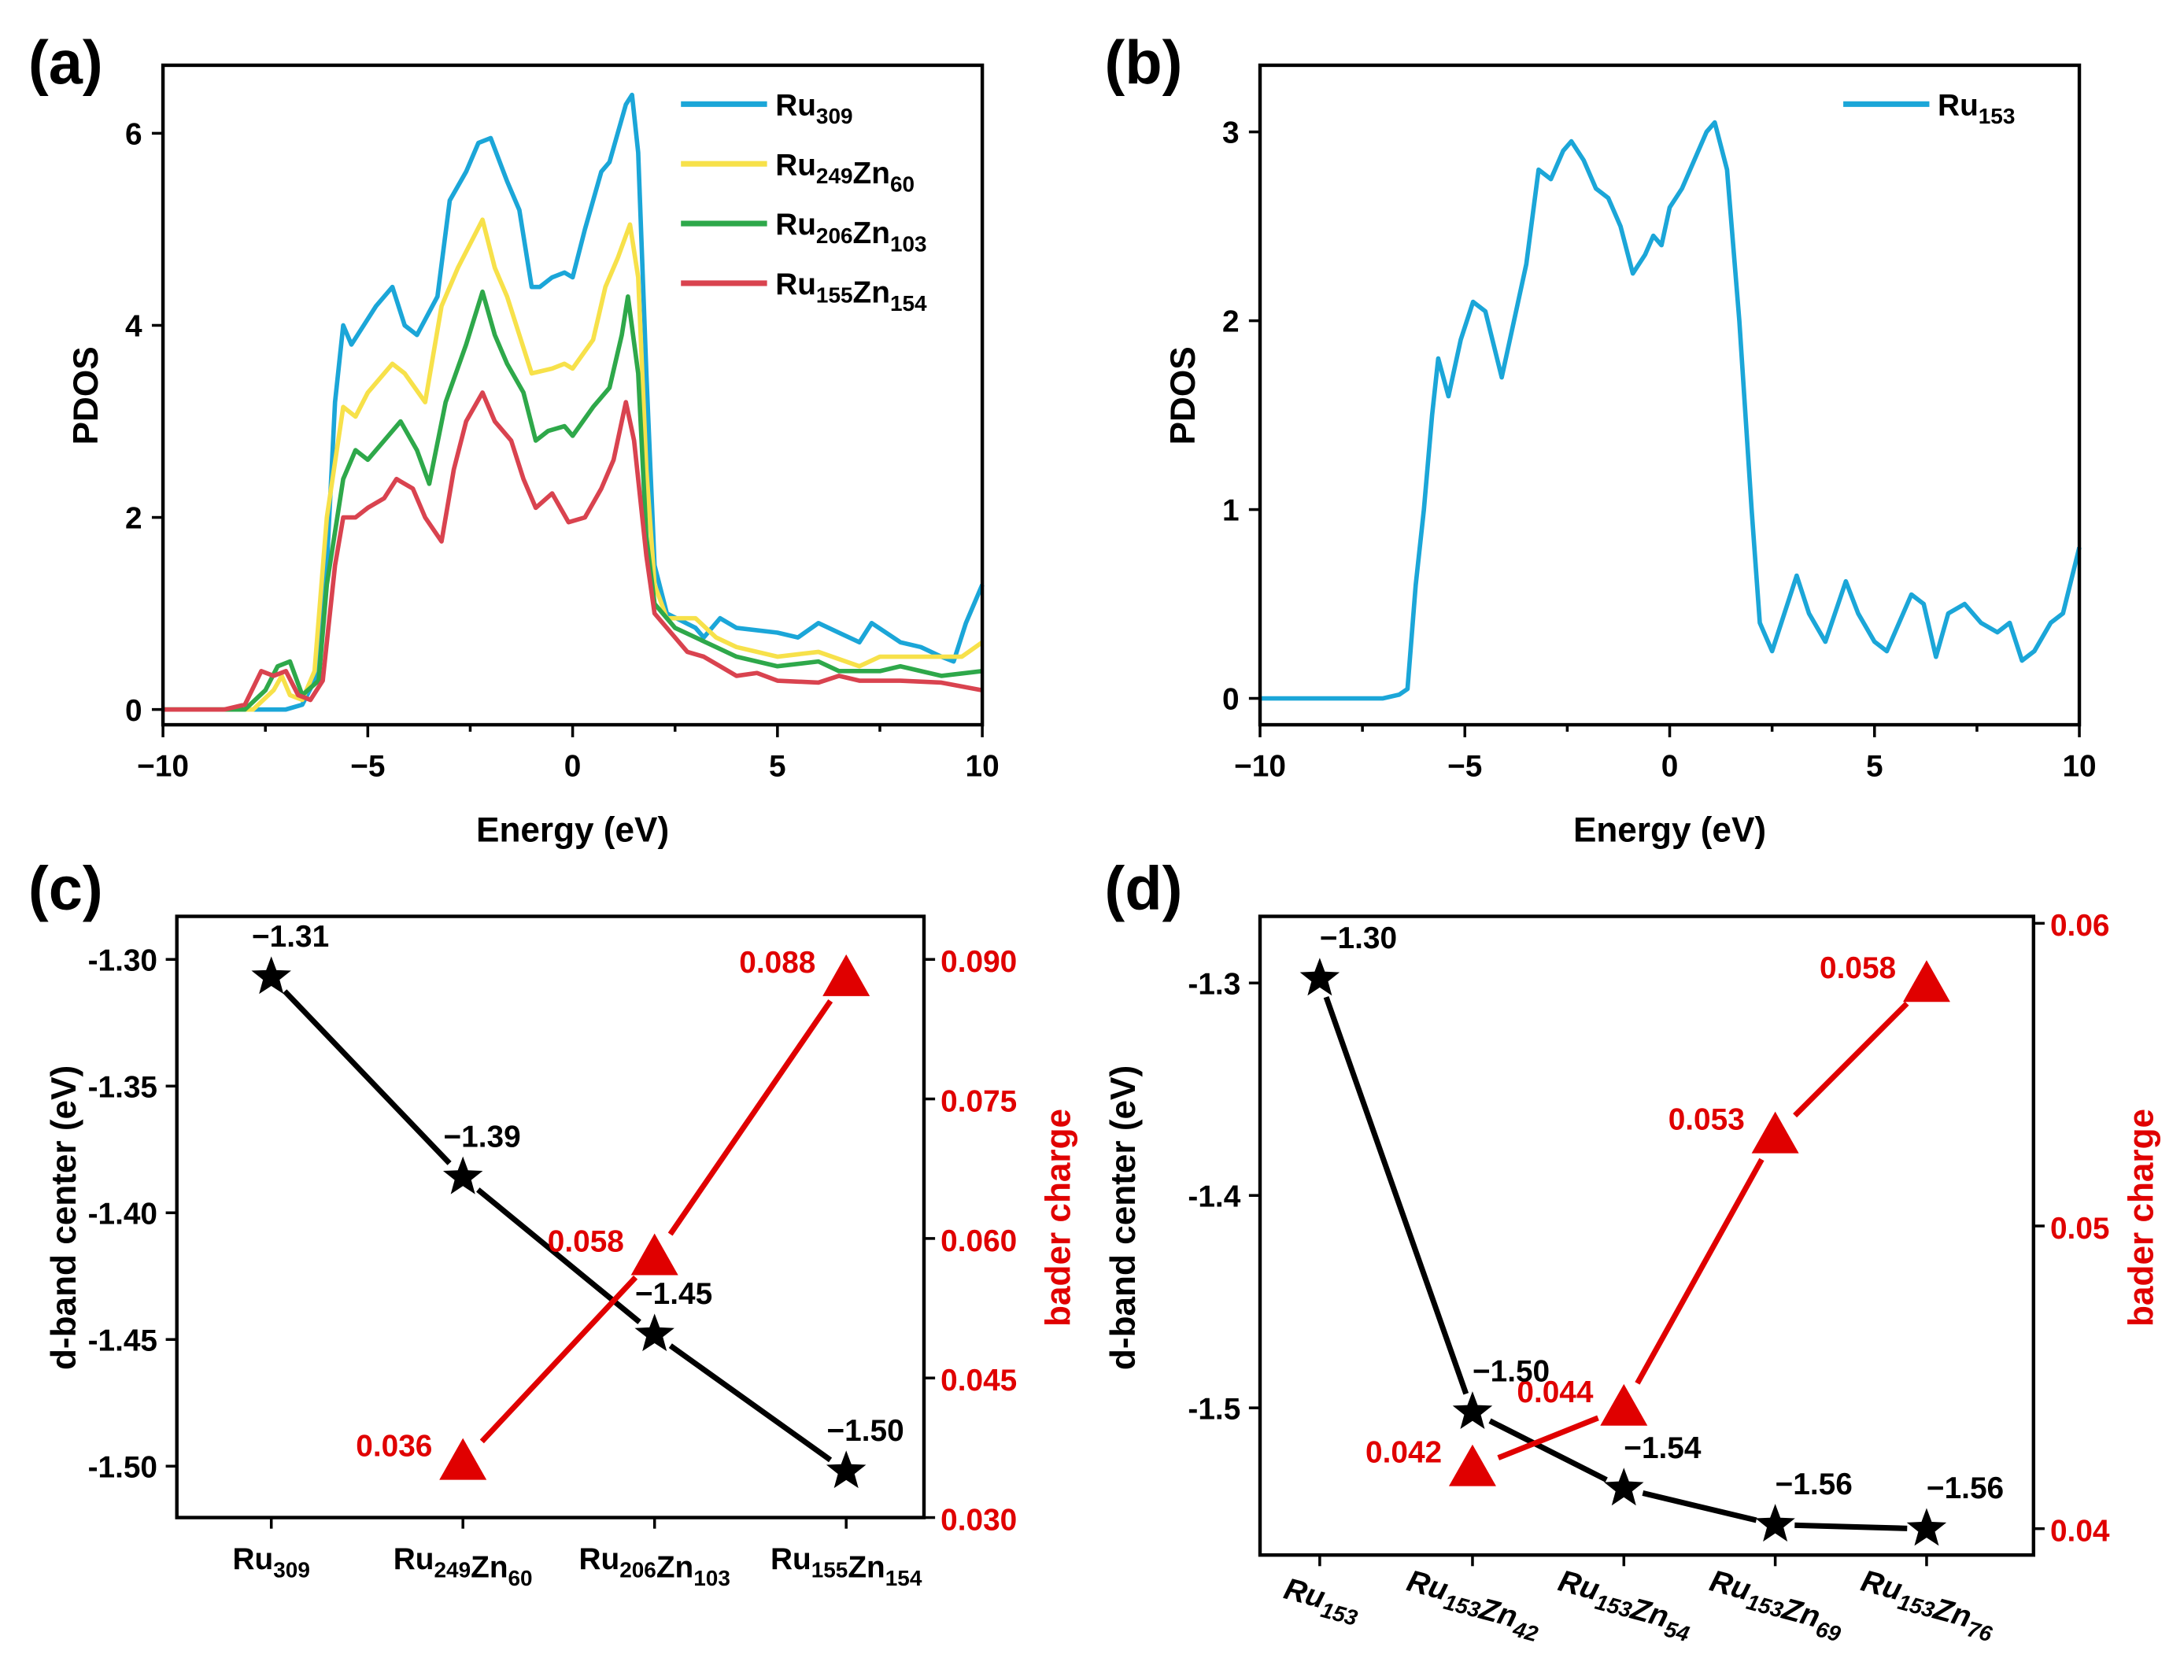  I want to click on dband-data-label: −1.56, so click(1814, 1484).